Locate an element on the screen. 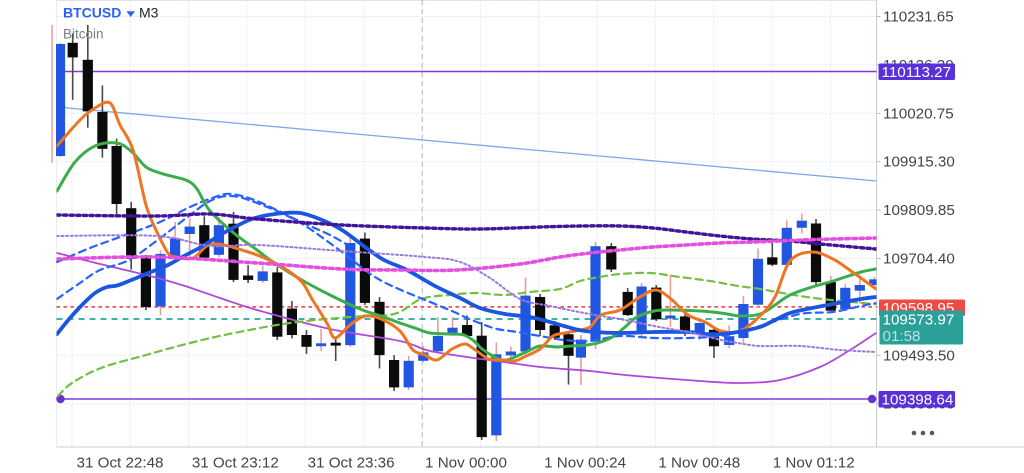 This screenshot has height=473, width=1024. svg-text: 110020.75 is located at coordinates (918, 113).